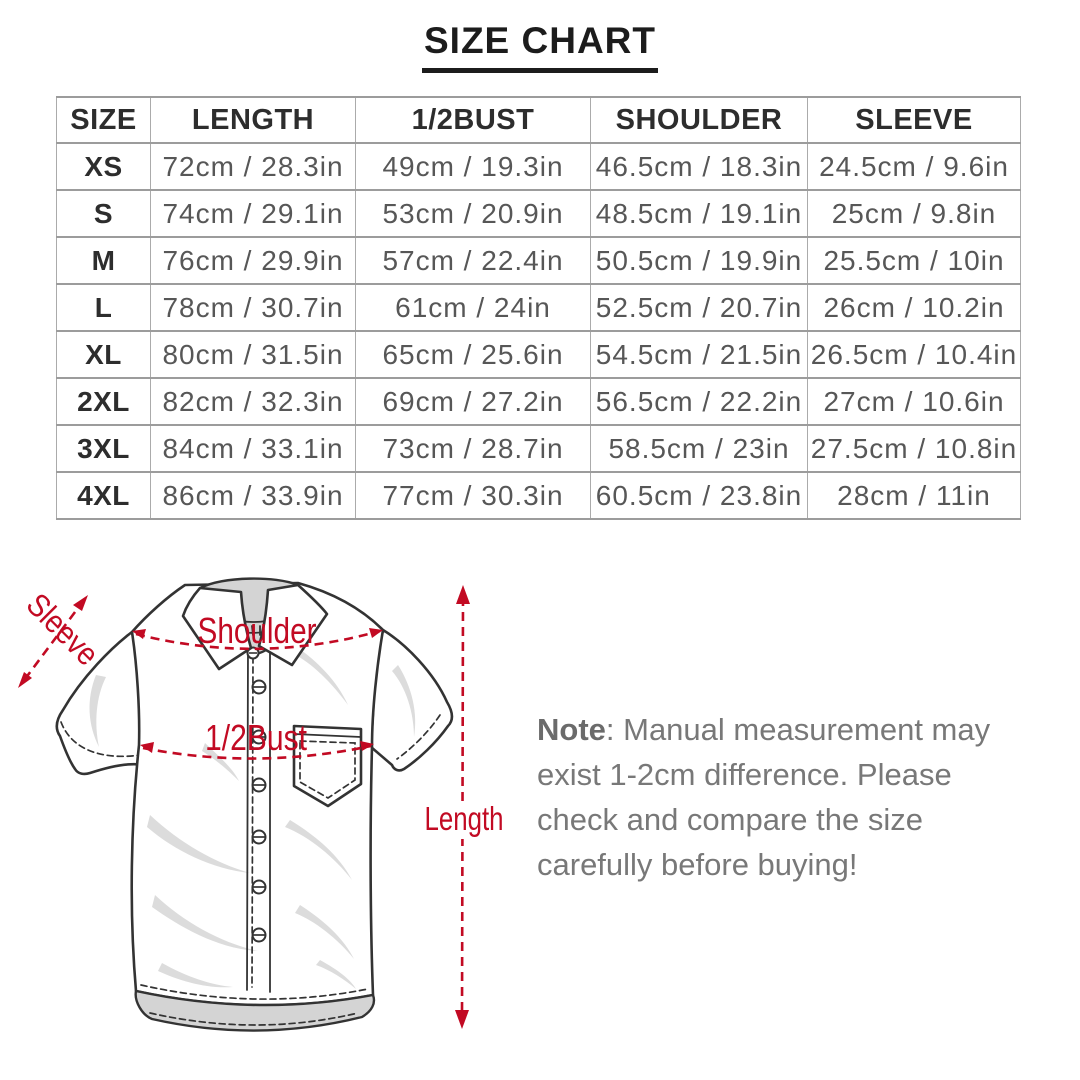 Image resolution: width=1080 pixels, height=1080 pixels. Describe the element at coordinates (53, 641) in the screenshot. I see `sleeve-arrow-line` at that location.